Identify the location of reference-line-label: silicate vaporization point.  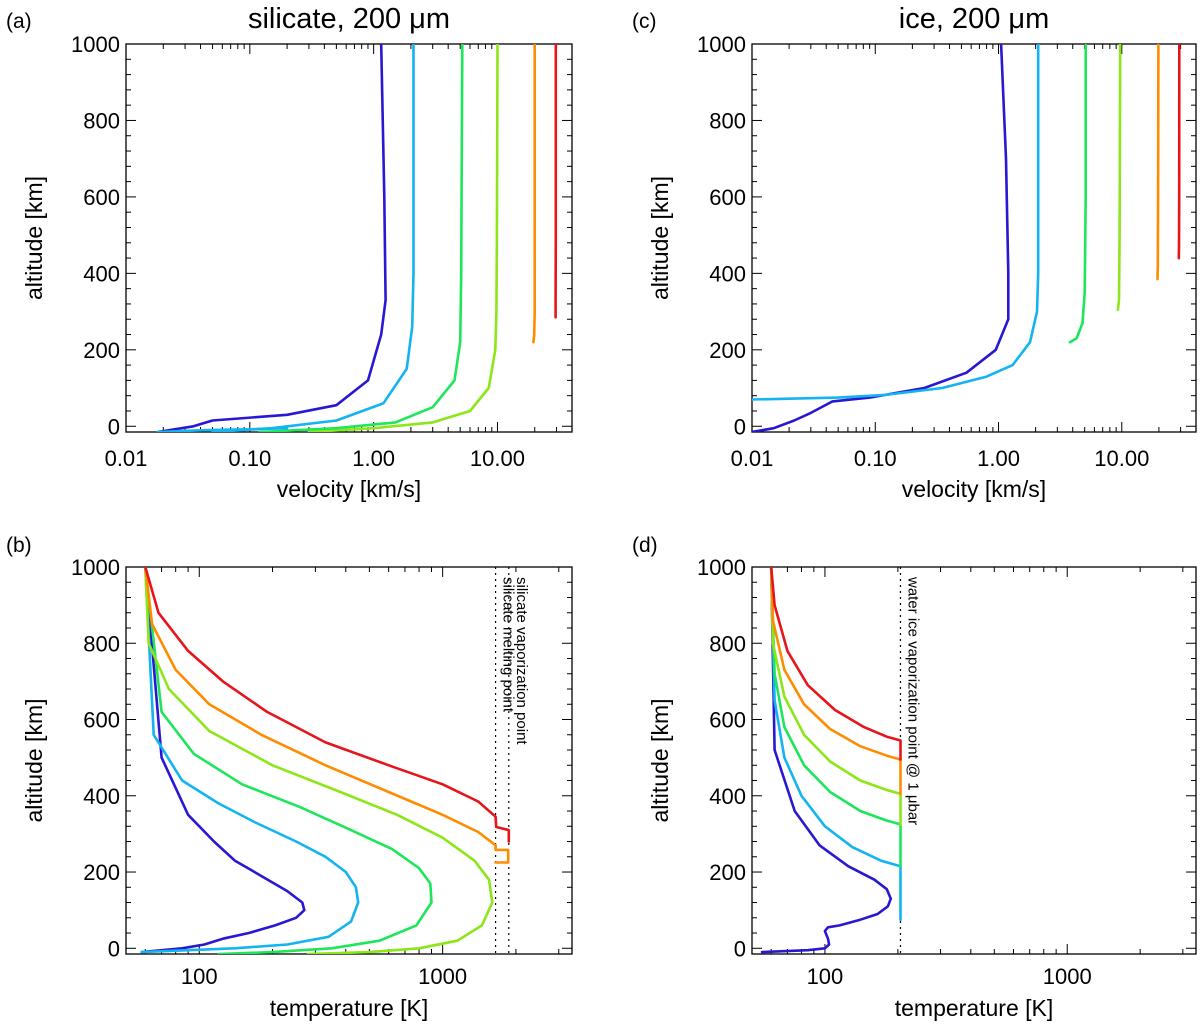
(521, 661).